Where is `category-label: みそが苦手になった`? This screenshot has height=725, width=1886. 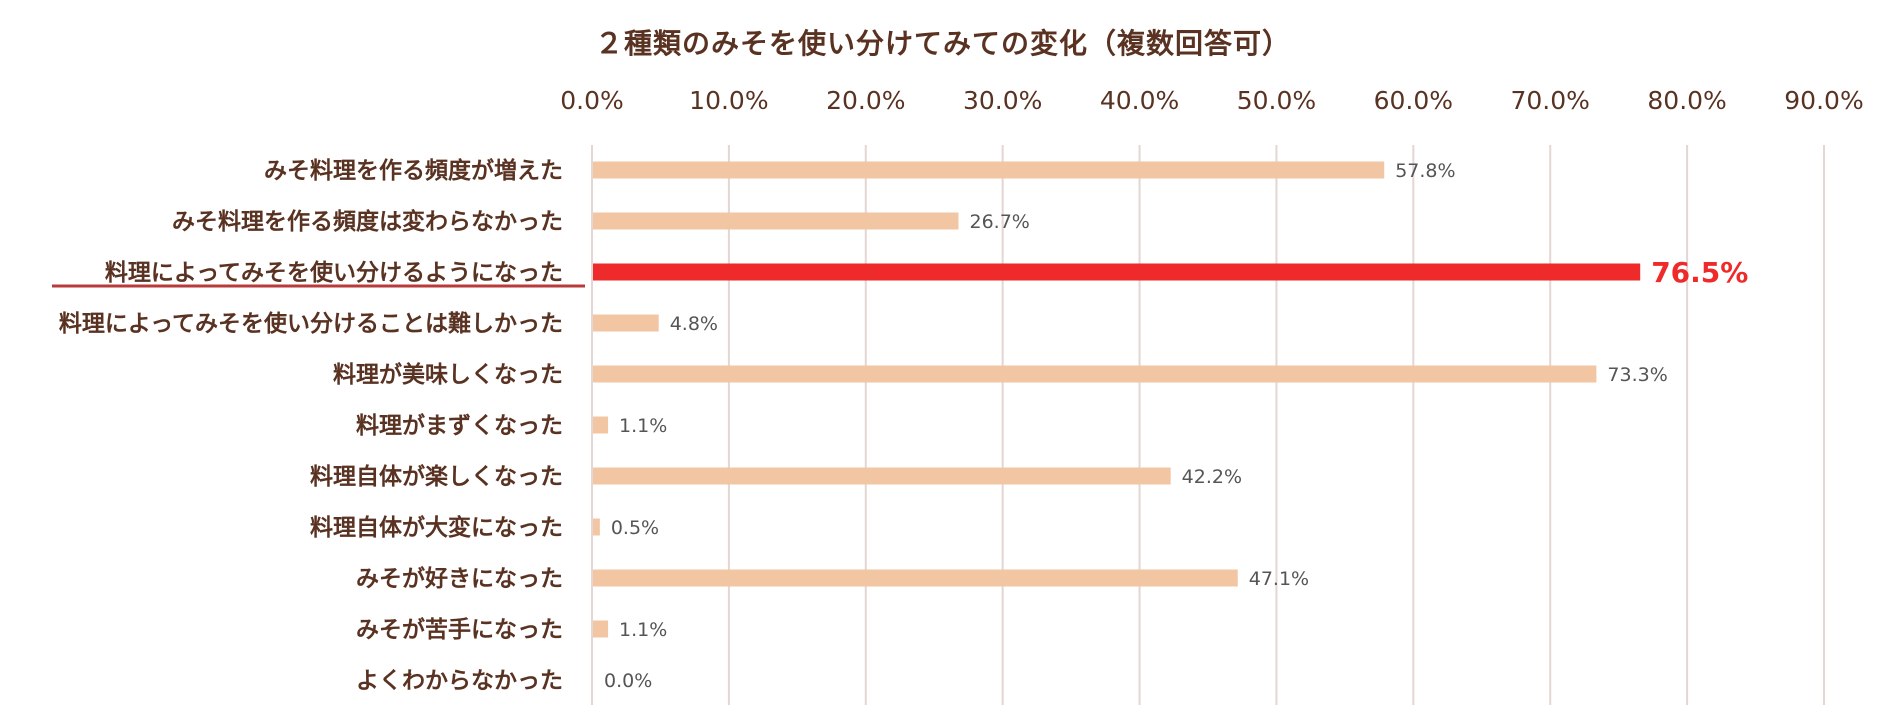
category-label: みそが苦手になった is located at coordinates (459, 629).